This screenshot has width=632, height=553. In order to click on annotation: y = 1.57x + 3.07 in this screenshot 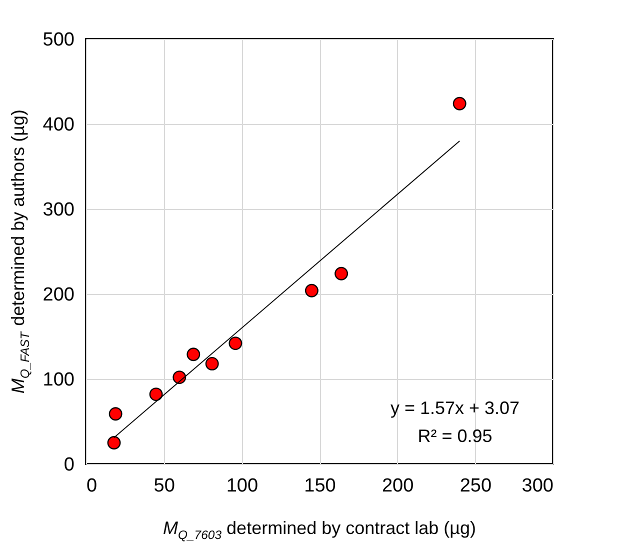, I will do `click(455, 408)`.